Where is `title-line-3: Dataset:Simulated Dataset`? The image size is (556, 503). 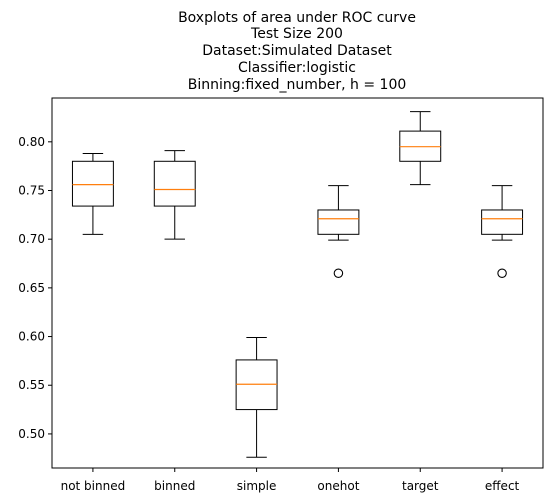
title-line-3: Dataset:Simulated Dataset is located at coordinates (297, 51).